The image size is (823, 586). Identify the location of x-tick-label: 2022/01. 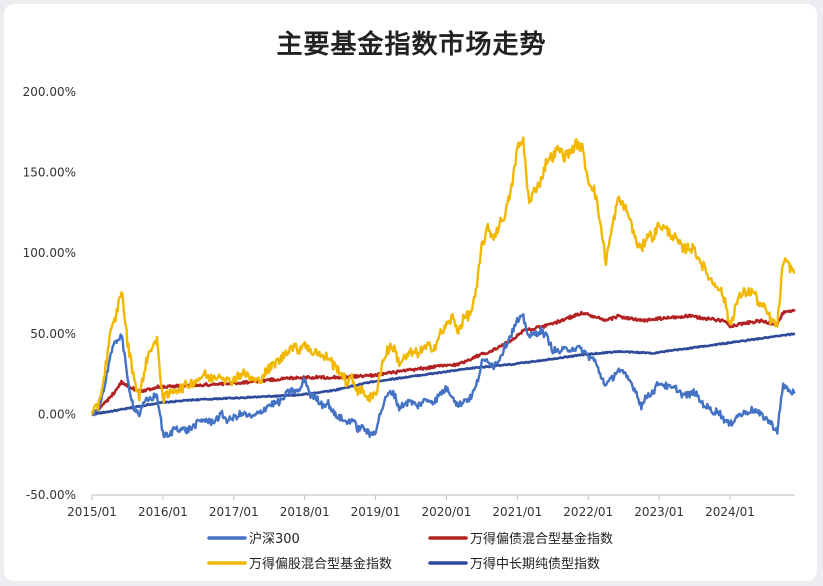
(588, 512).